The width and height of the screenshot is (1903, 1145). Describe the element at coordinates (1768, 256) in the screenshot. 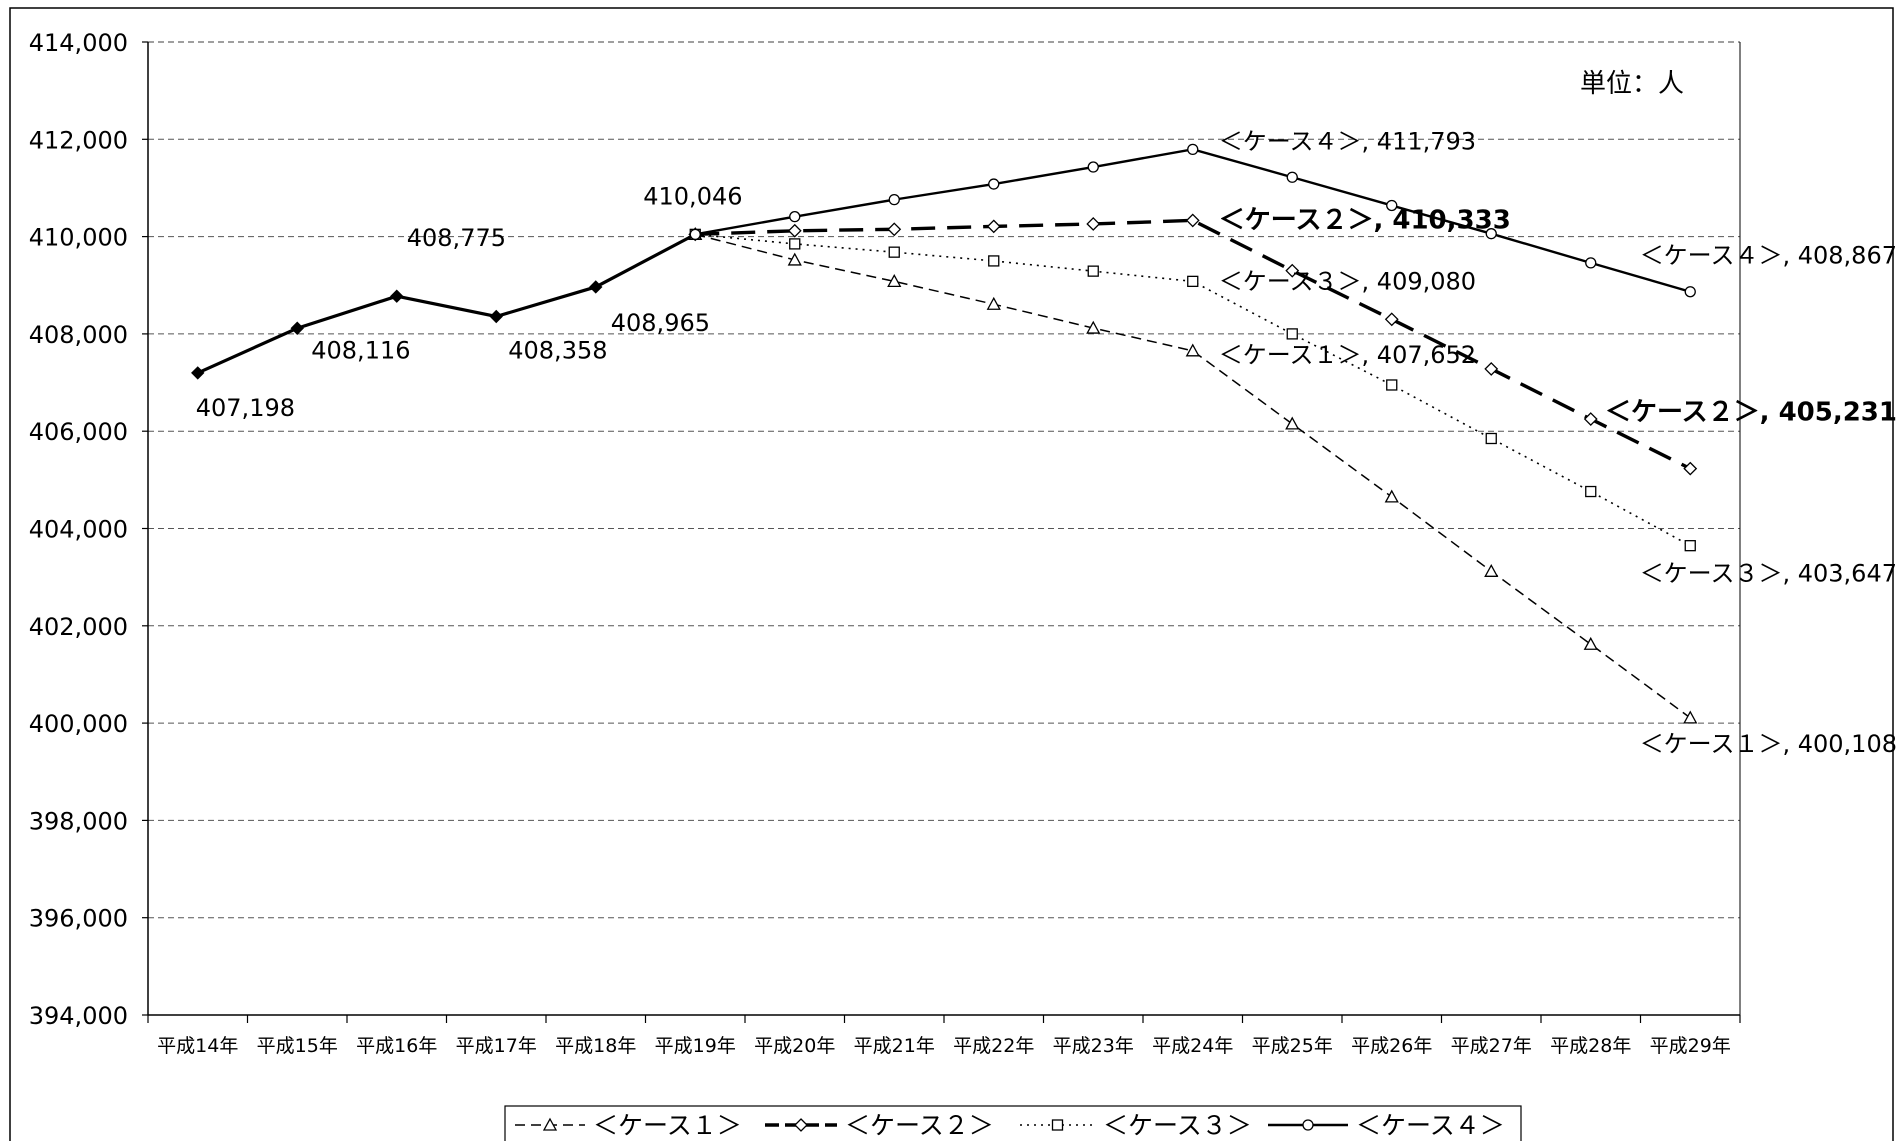

I see `series-annotation: ＜ケース４＞, 408,867` at that location.